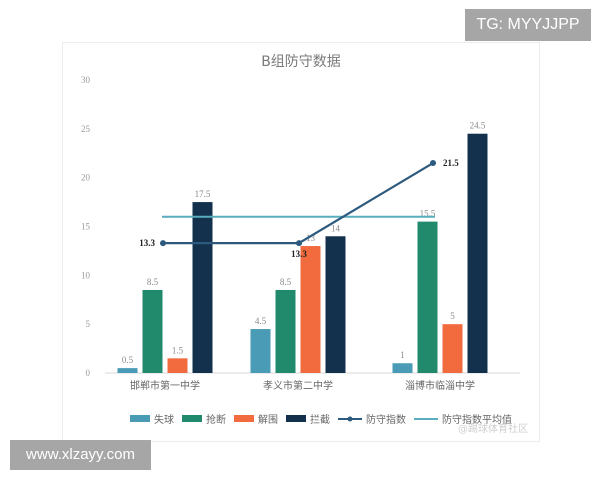 The width and height of the screenshot is (600, 480). I want to click on bar-value-label: 17.5, so click(203, 194).